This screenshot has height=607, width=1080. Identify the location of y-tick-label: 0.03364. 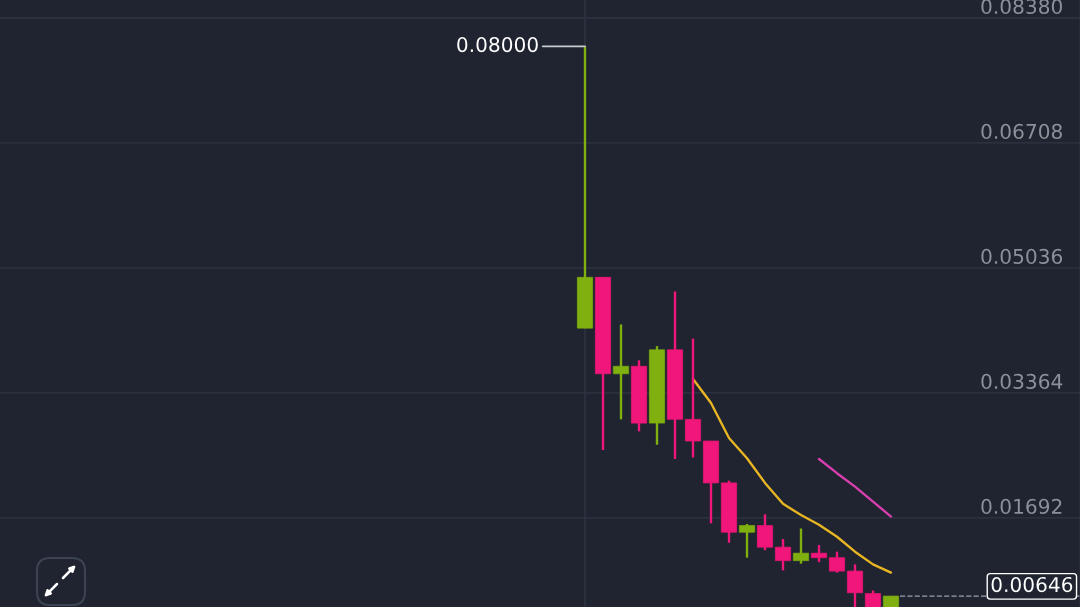
(1022, 381).